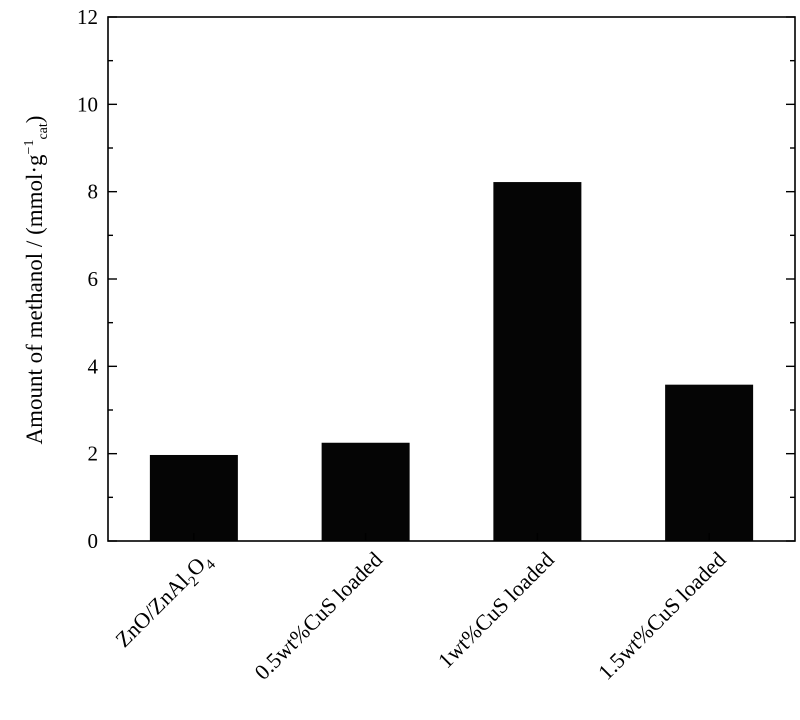  What do you see at coordinates (318, 616) in the screenshot?
I see `x-category-label: 0.5wt%CuS loaded` at bounding box center [318, 616].